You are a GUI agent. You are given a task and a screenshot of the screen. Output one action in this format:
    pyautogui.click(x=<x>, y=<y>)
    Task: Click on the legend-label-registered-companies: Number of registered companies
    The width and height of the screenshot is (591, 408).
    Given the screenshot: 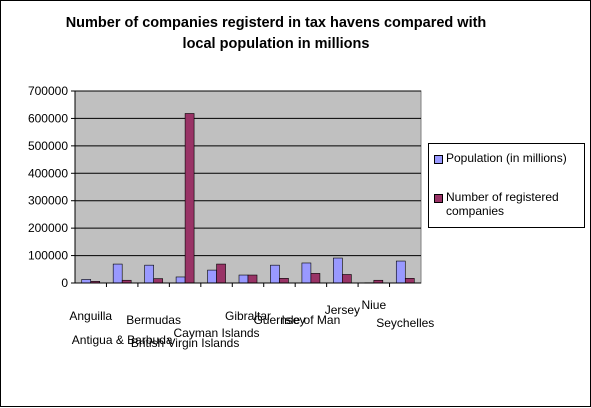 What is the action you would take?
    pyautogui.click(x=502, y=204)
    